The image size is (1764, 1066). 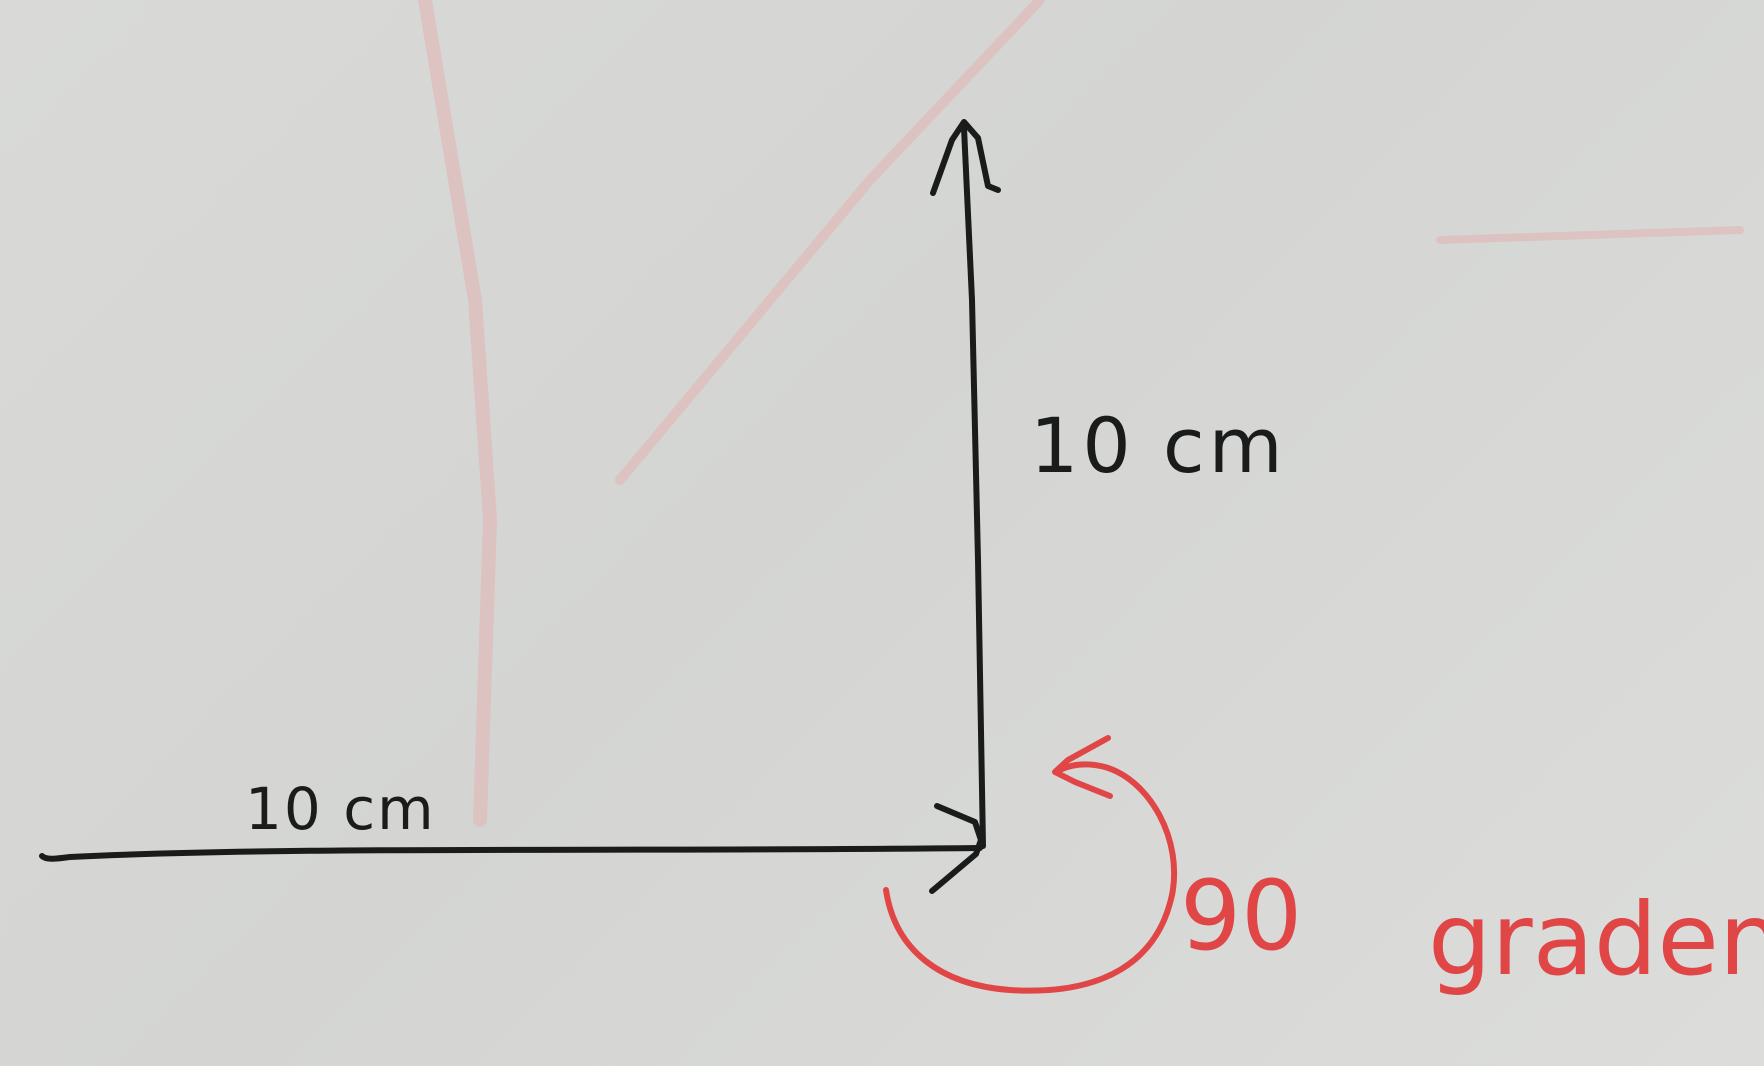 I want to click on turn-angle-label: 90, so click(x=1241, y=916).